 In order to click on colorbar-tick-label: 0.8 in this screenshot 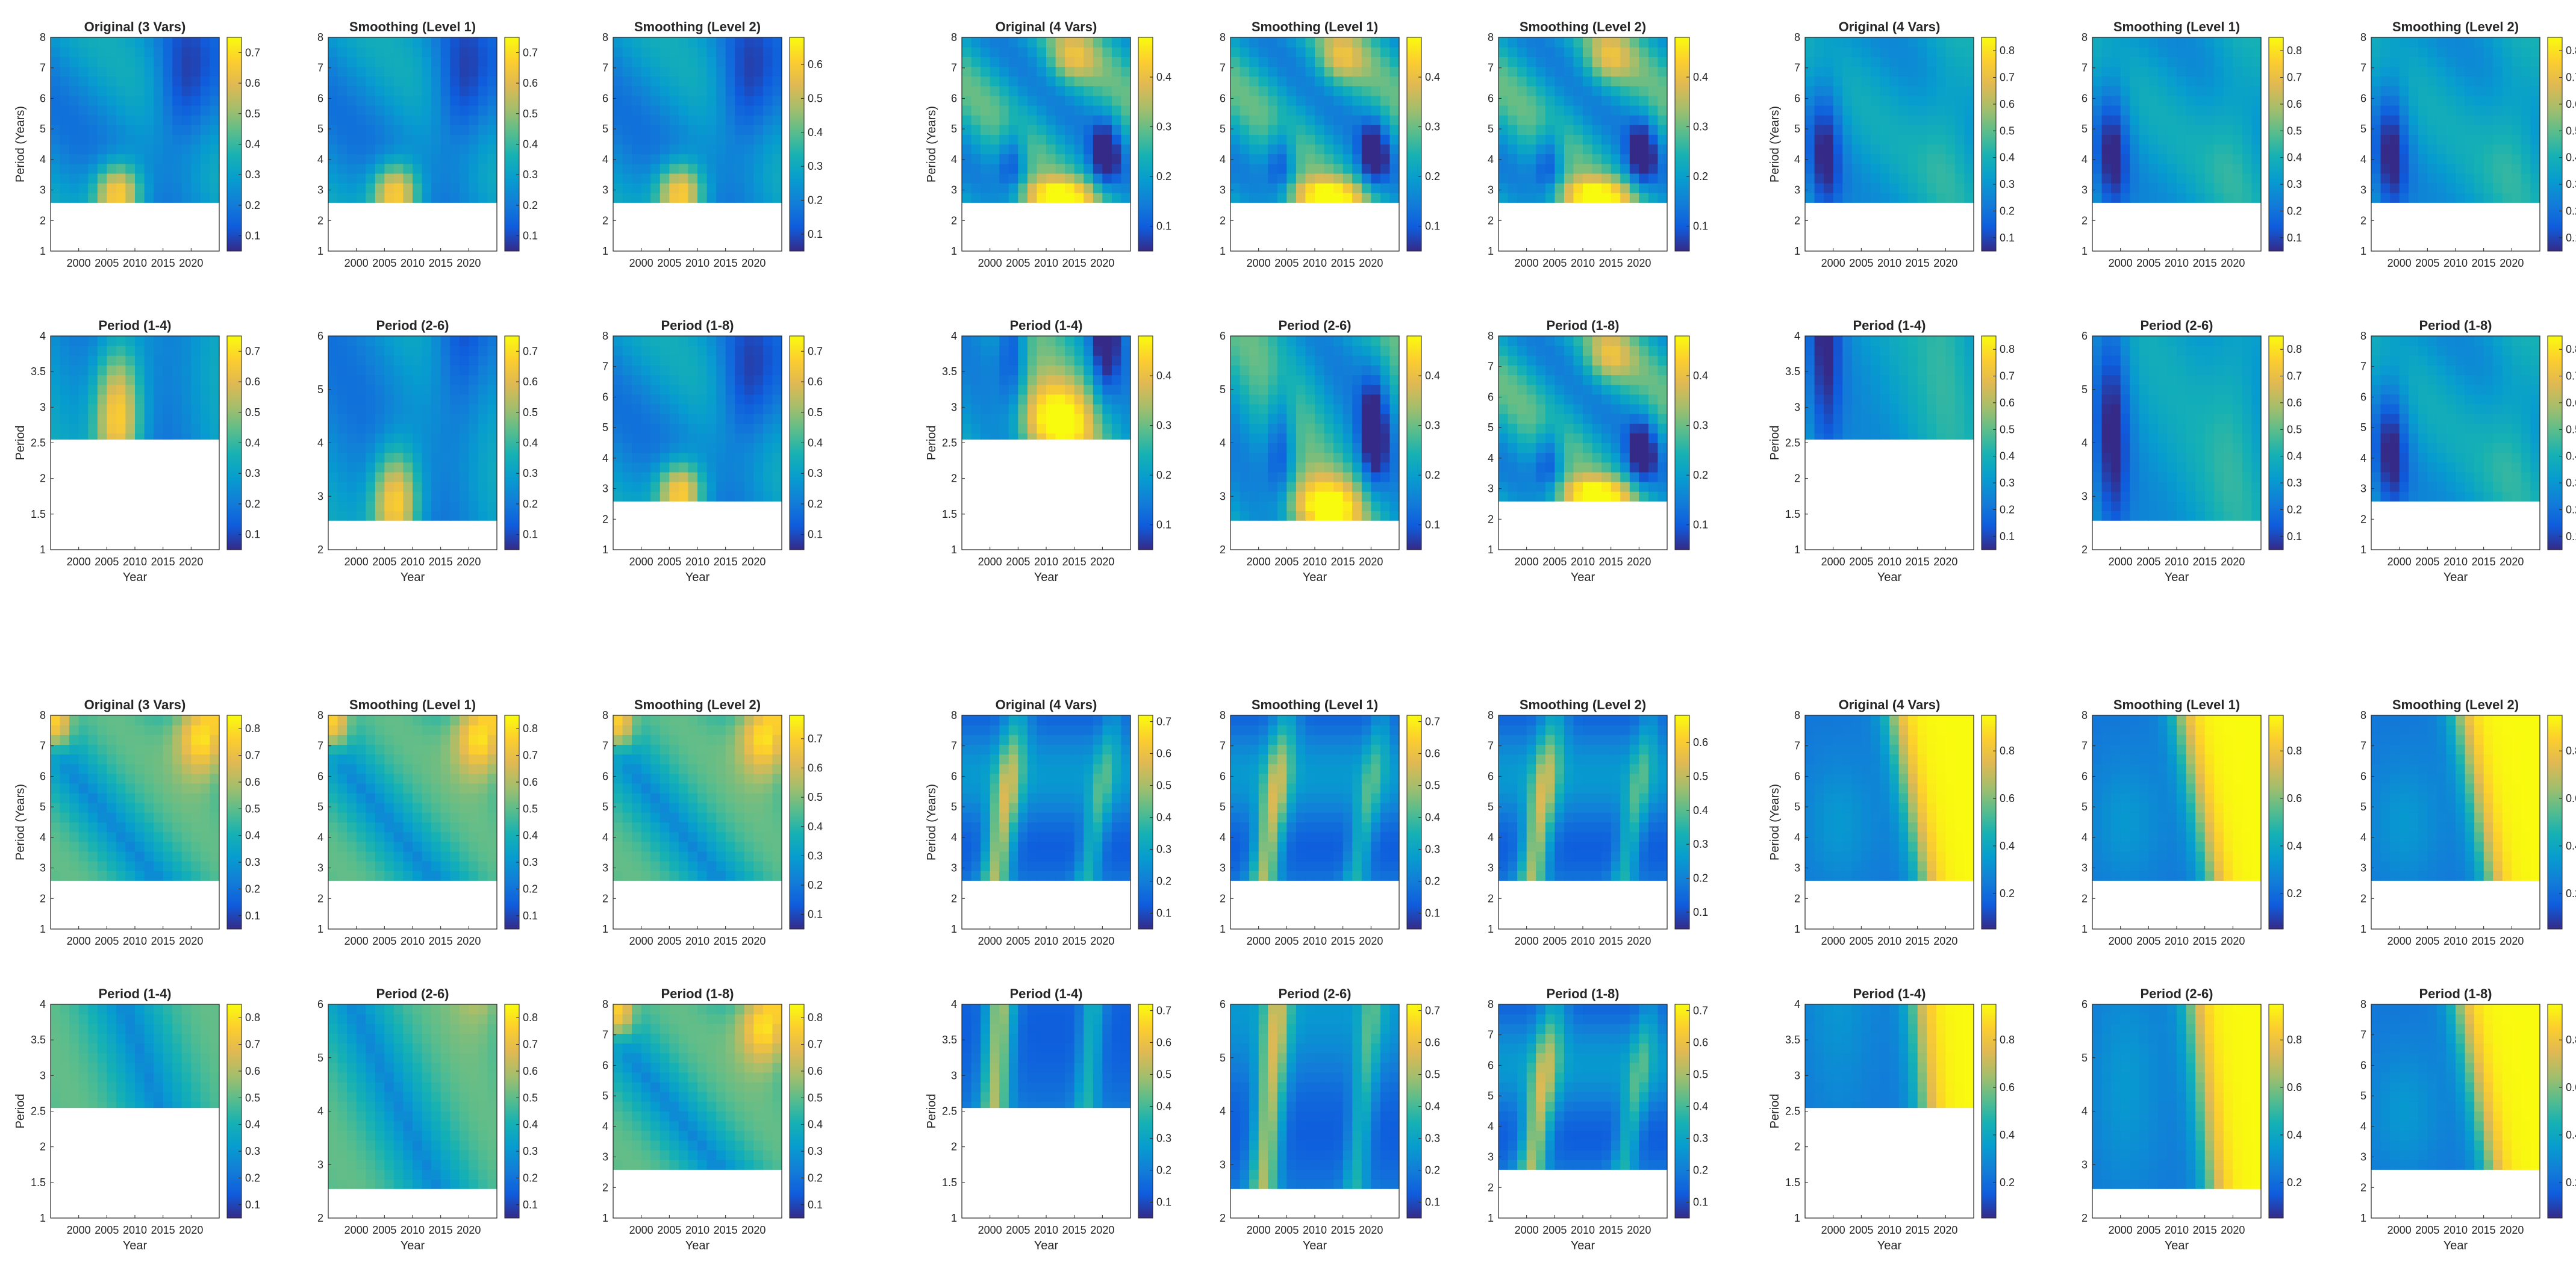, I will do `click(2571, 51)`.